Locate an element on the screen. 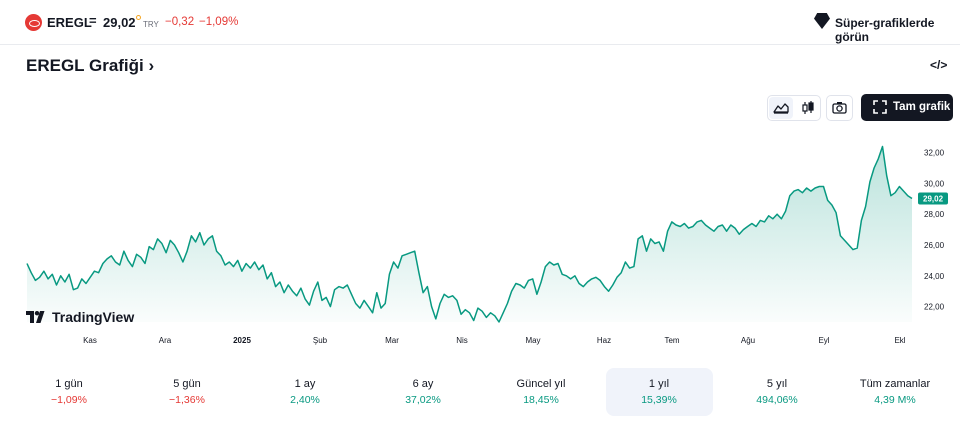  x-tick-label: 2025 is located at coordinates (242, 340).